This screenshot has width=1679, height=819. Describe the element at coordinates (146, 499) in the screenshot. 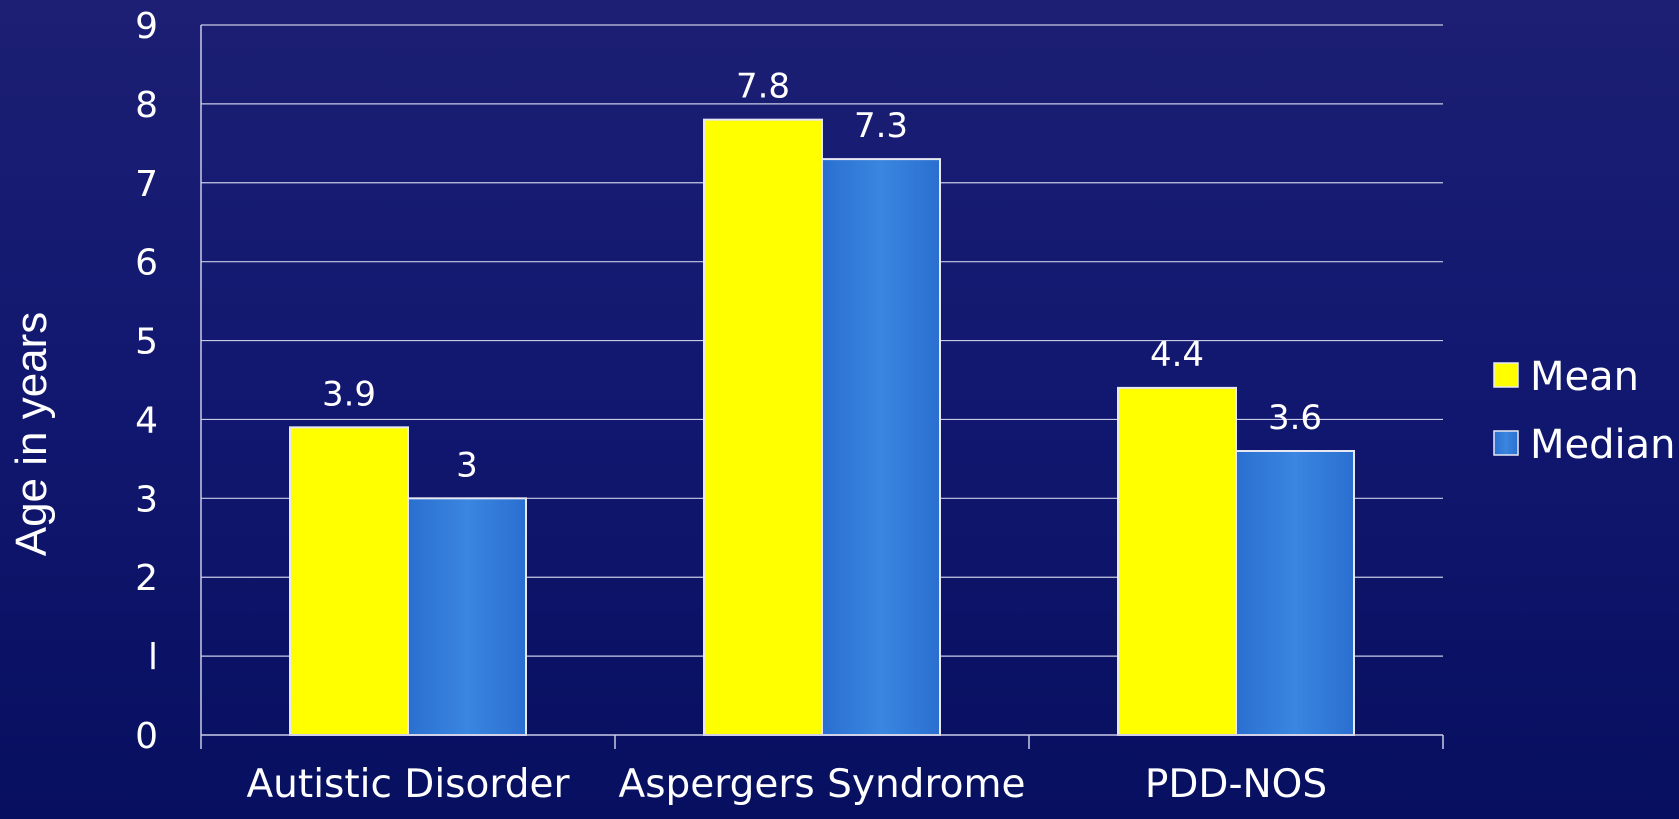

I see `y-tick-label: 3` at that location.